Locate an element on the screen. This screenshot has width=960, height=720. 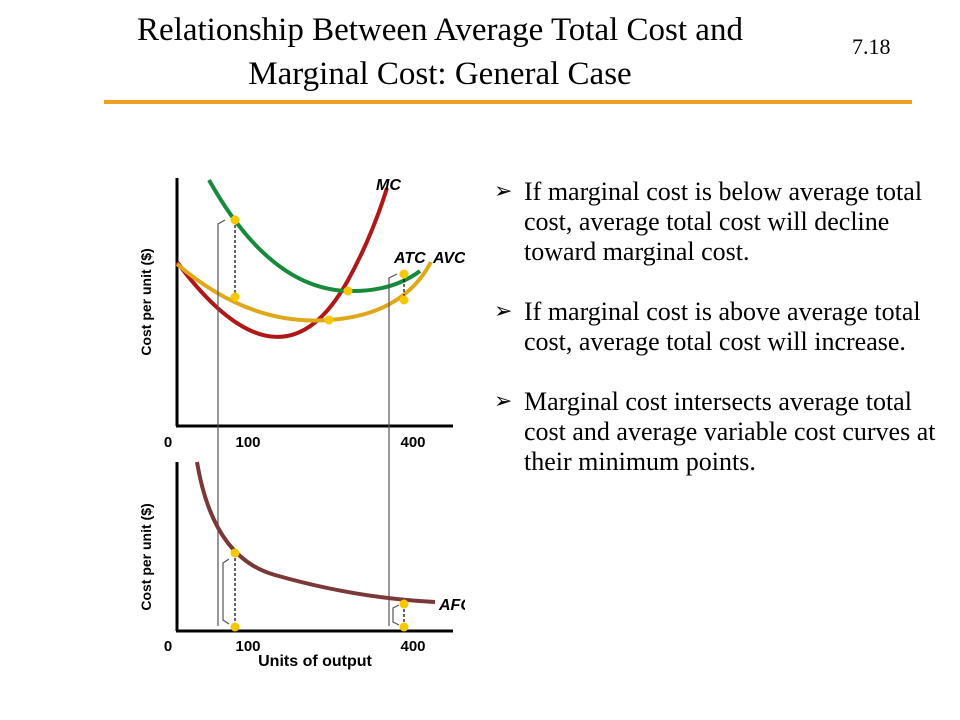
atc-curve is located at coordinates (314, 236).